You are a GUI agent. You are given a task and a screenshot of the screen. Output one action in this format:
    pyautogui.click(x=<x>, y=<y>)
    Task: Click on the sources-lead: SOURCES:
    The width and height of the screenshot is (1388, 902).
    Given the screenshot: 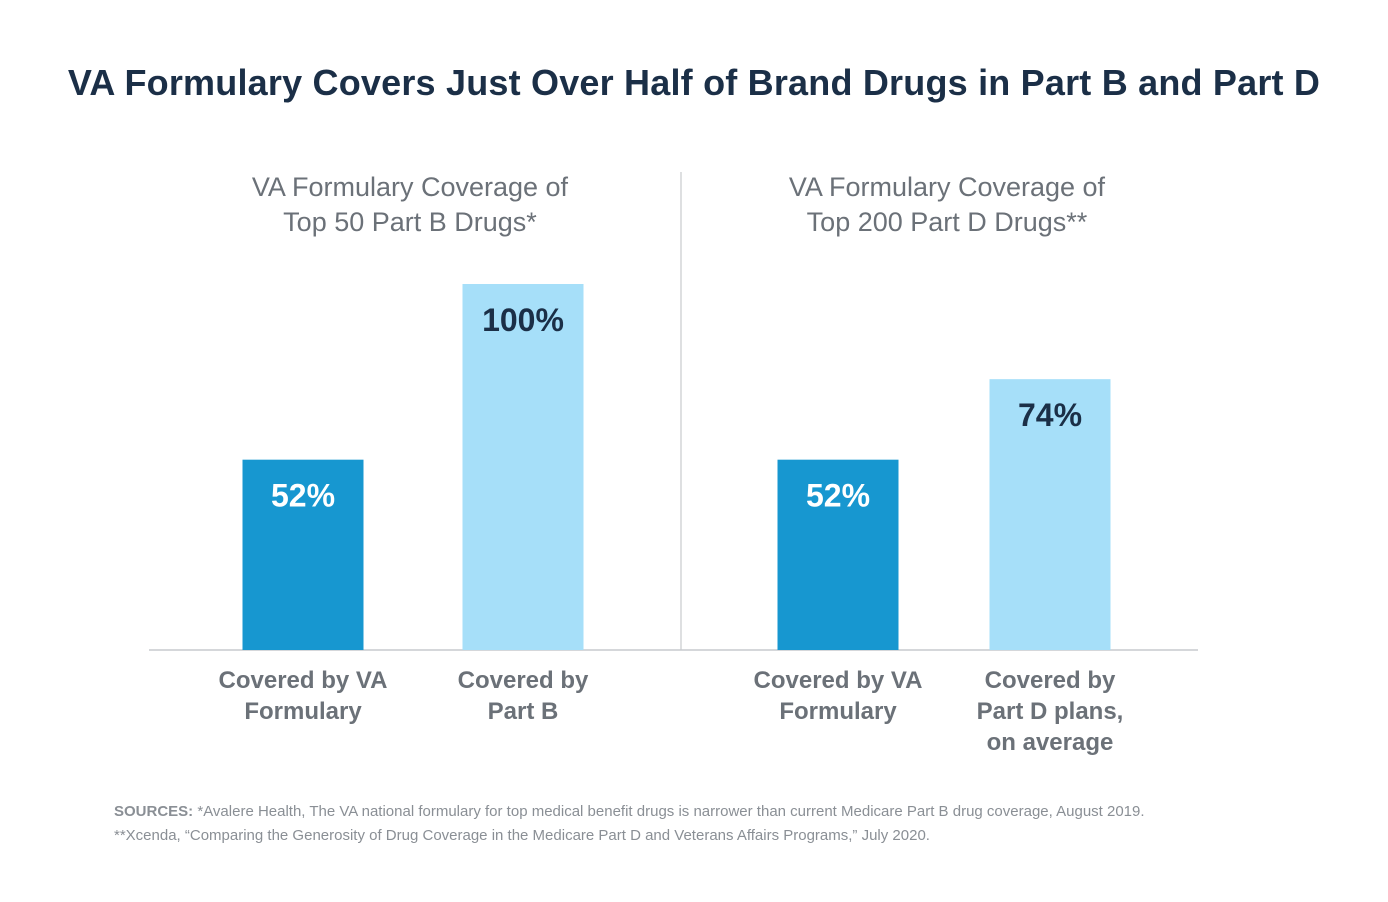 What is the action you would take?
    pyautogui.click(x=154, y=811)
    